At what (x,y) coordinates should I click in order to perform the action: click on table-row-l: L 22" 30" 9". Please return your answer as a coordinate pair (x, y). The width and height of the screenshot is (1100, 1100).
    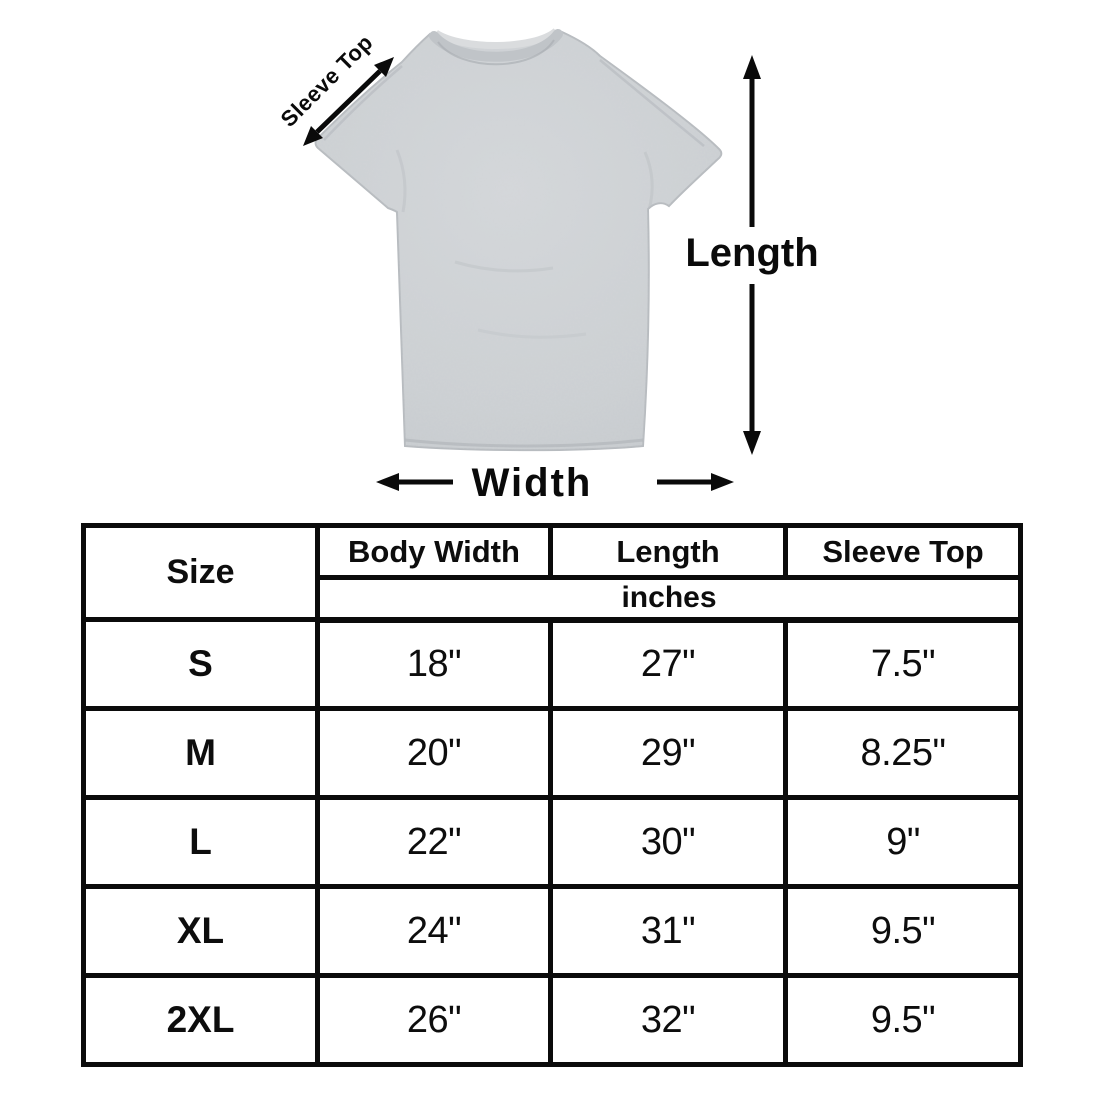
    Looking at the image, I should click on (552, 842).